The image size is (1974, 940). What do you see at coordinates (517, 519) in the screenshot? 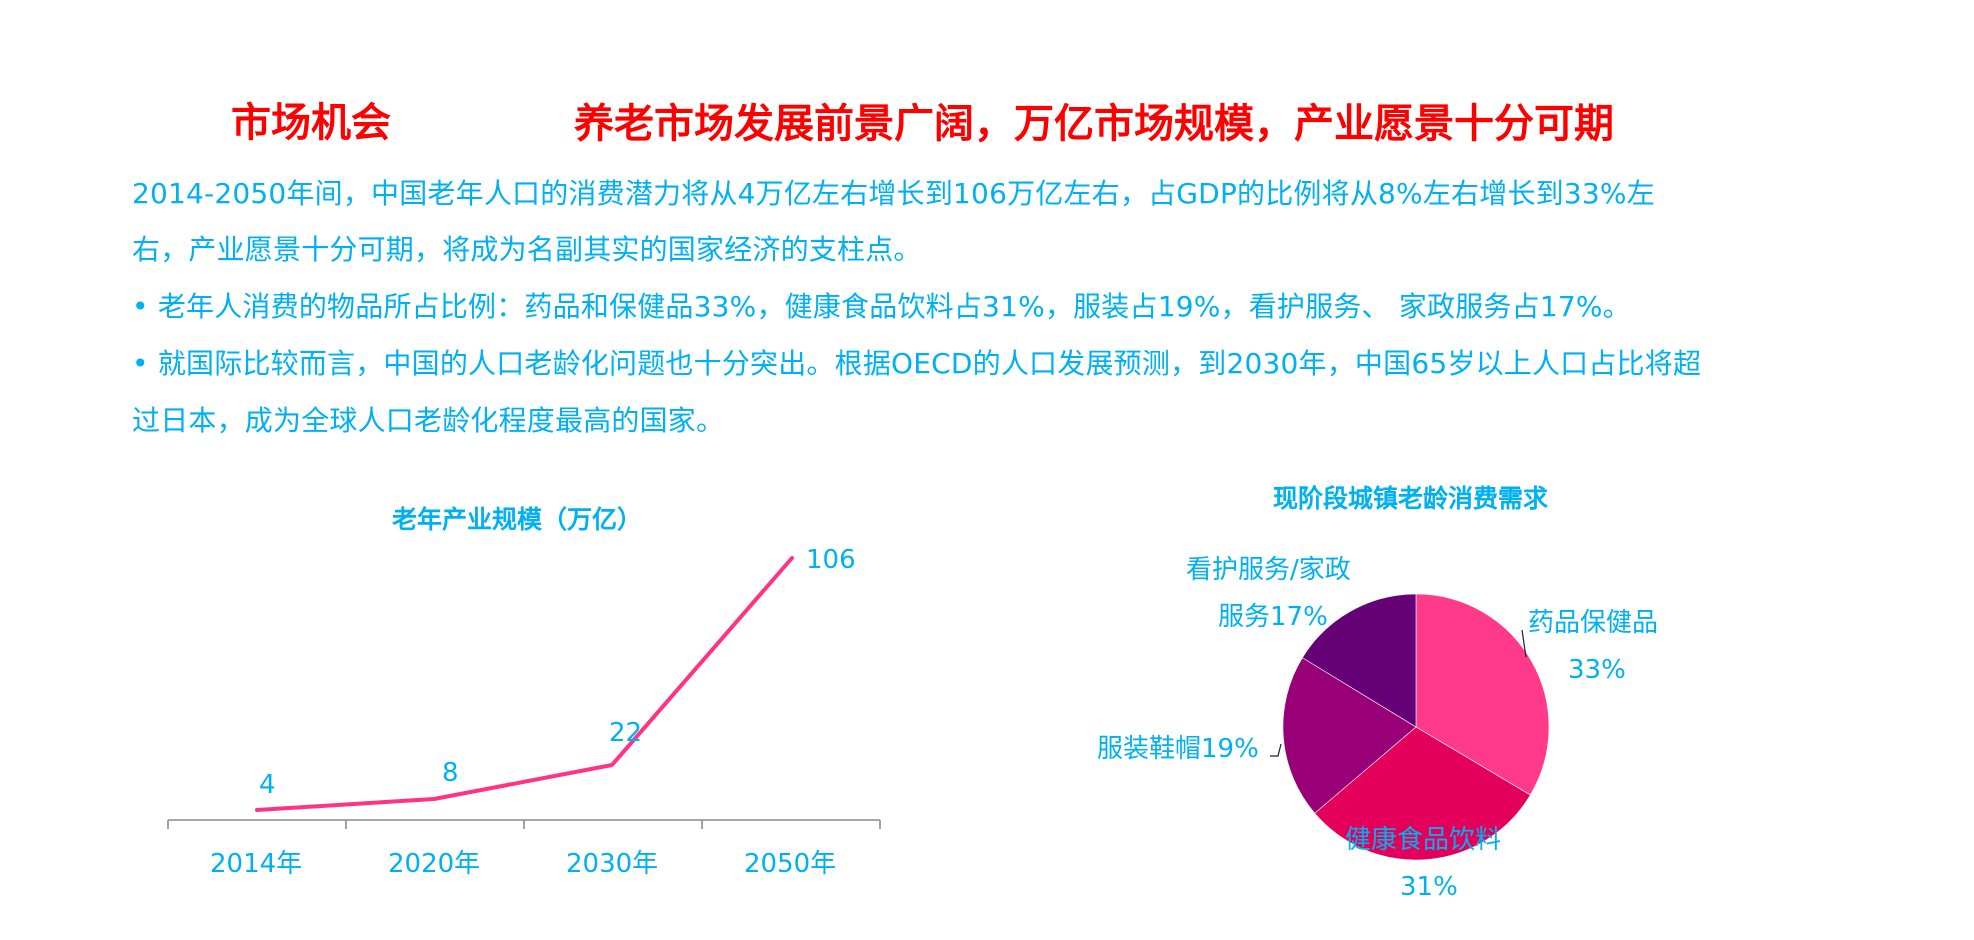
I see `line-chart-title: 老年产业规模（万亿）` at bounding box center [517, 519].